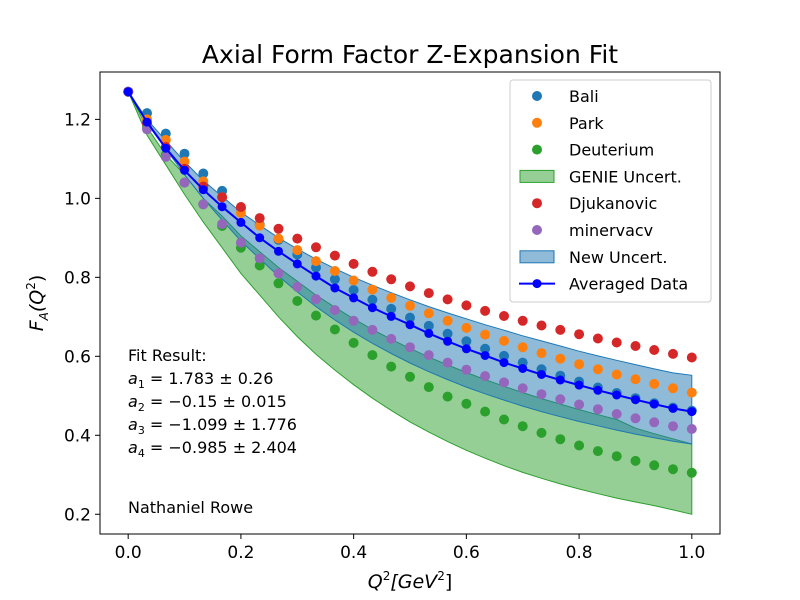 The width and height of the screenshot is (800, 600). I want to click on x-tick-label: 0.4, so click(353, 553).